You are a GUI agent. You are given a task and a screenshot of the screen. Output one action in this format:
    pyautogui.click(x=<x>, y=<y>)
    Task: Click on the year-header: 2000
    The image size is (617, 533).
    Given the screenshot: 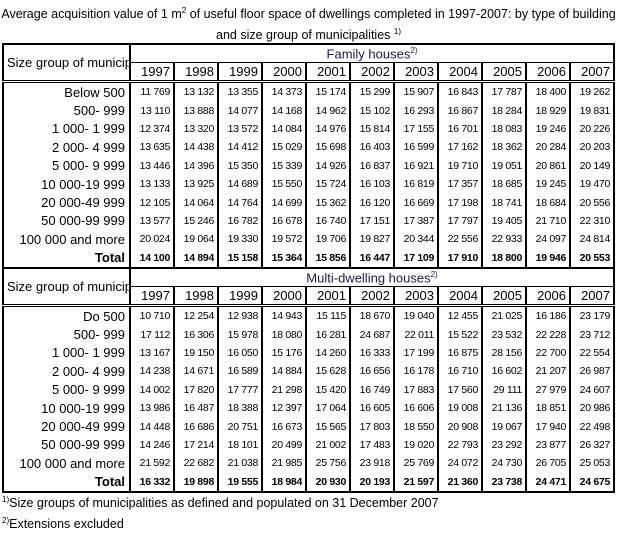 What is the action you would take?
    pyautogui.click(x=284, y=296)
    